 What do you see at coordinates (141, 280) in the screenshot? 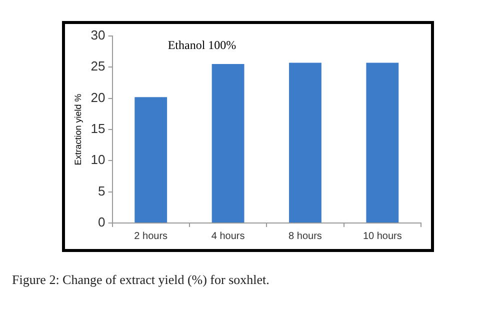
I see `caption: Figure 2: Change of extract yield (%) for soxhlet.` at bounding box center [141, 280].